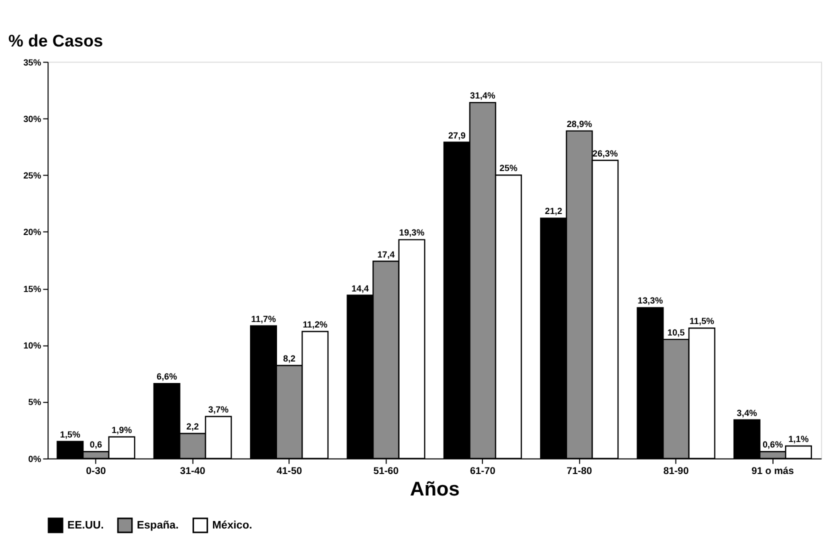  I want to click on data-label: 6,6%, so click(167, 377).